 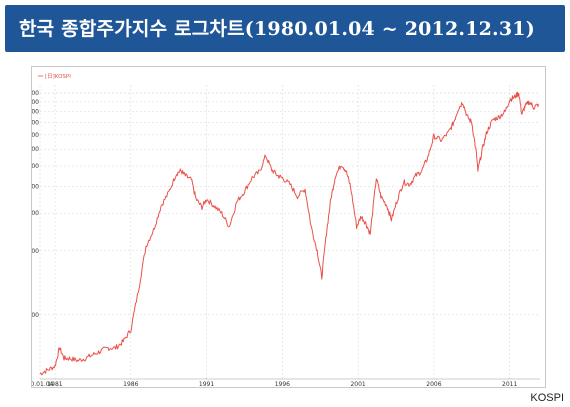 I want to click on legend: [日]KOSPI, so click(x=54, y=76).